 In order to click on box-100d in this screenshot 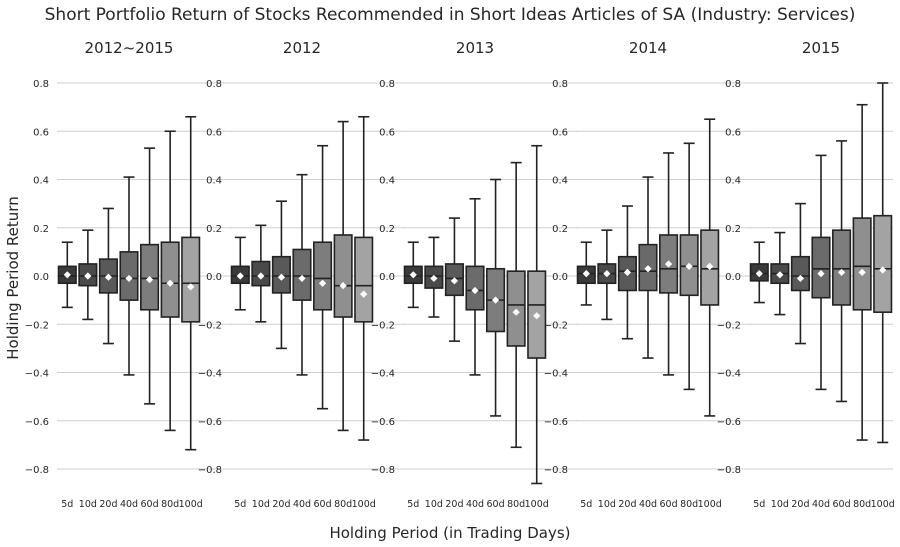, I will do `click(537, 314)`.